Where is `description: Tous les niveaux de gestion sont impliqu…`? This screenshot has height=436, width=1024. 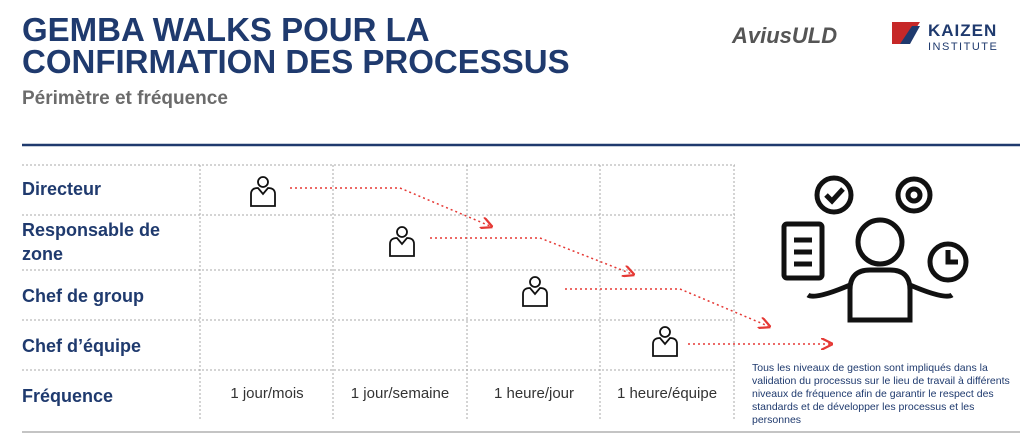 description: Tous les niveaux de gestion sont impliqu… is located at coordinates (881, 394).